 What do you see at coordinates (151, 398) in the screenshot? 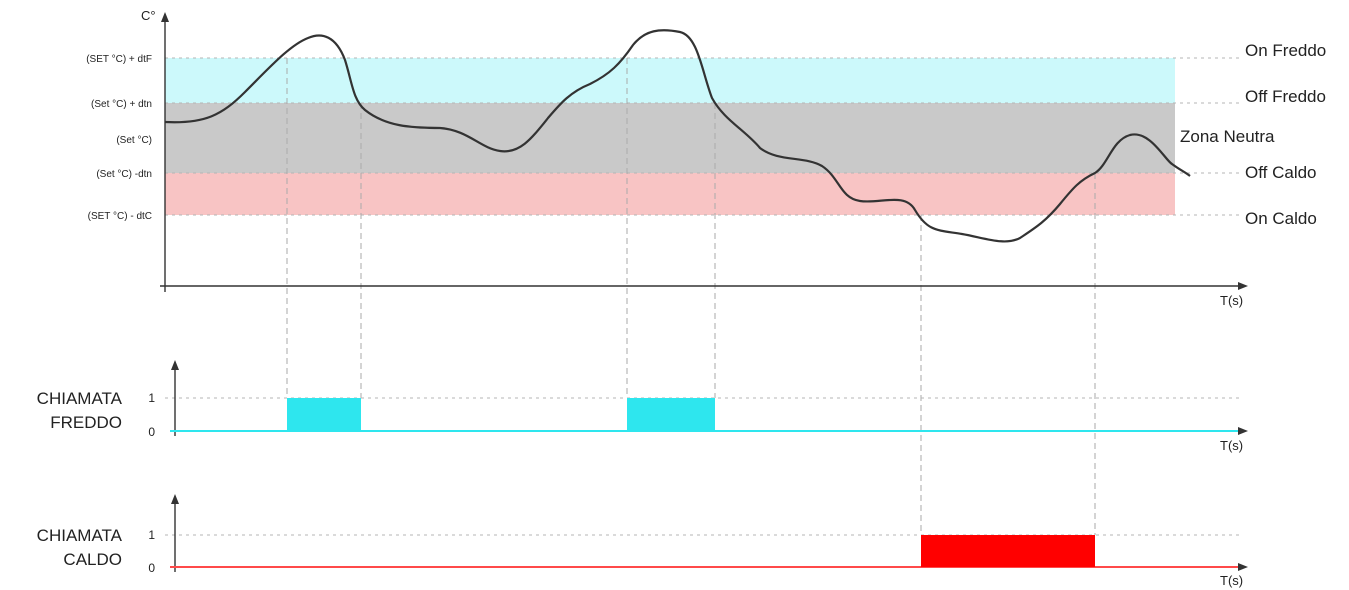
I see `freddo-tick-1: 1` at bounding box center [151, 398].